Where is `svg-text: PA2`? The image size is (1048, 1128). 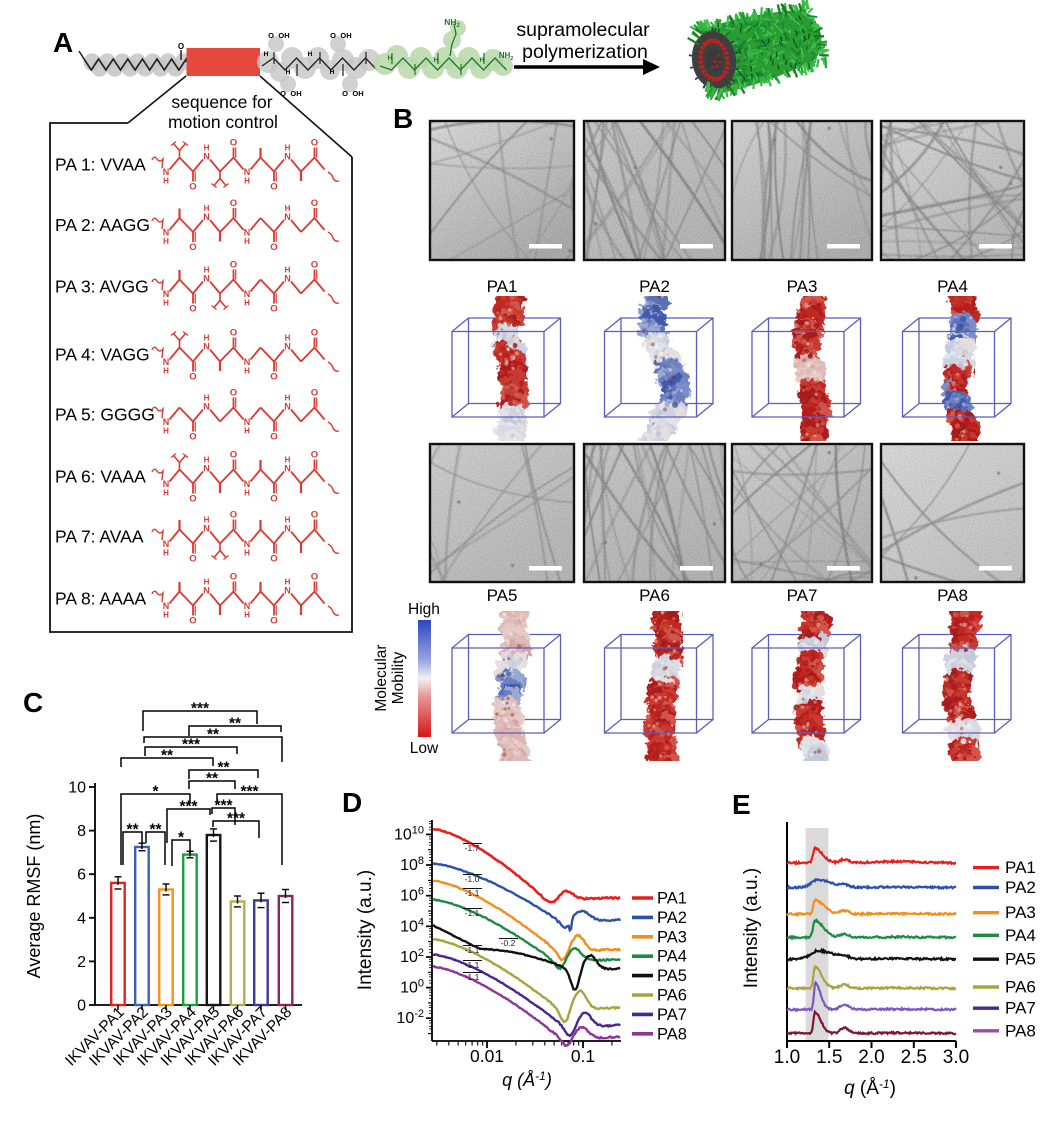 svg-text: PA2 is located at coordinates (1020, 887).